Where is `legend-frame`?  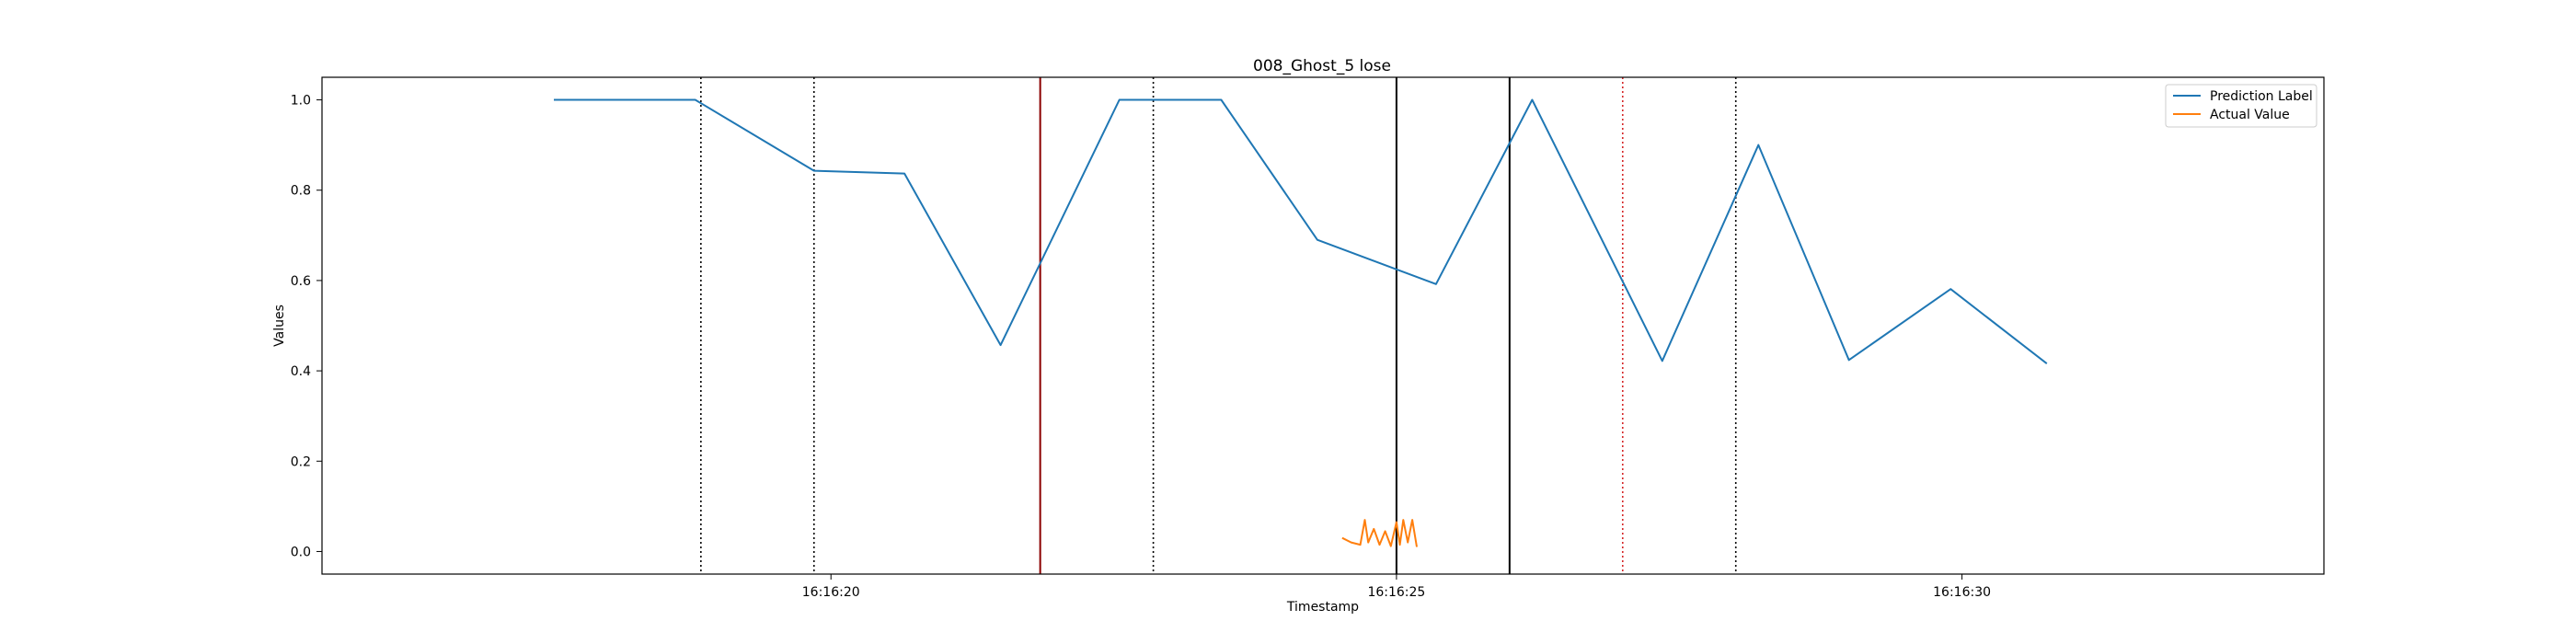 legend-frame is located at coordinates (2241, 106).